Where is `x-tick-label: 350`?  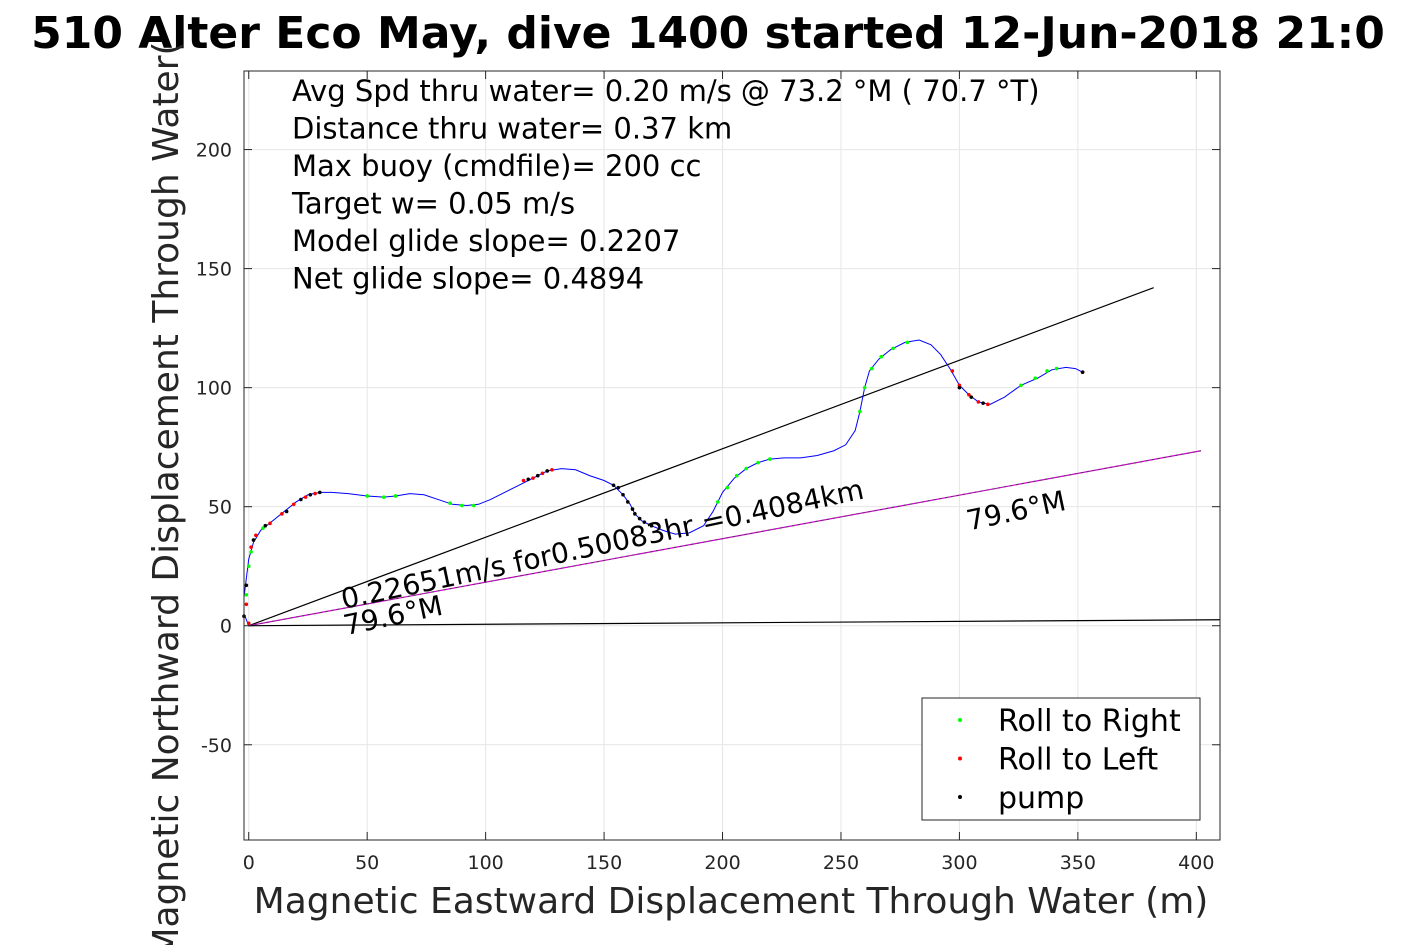 x-tick-label: 350 is located at coordinates (1078, 863).